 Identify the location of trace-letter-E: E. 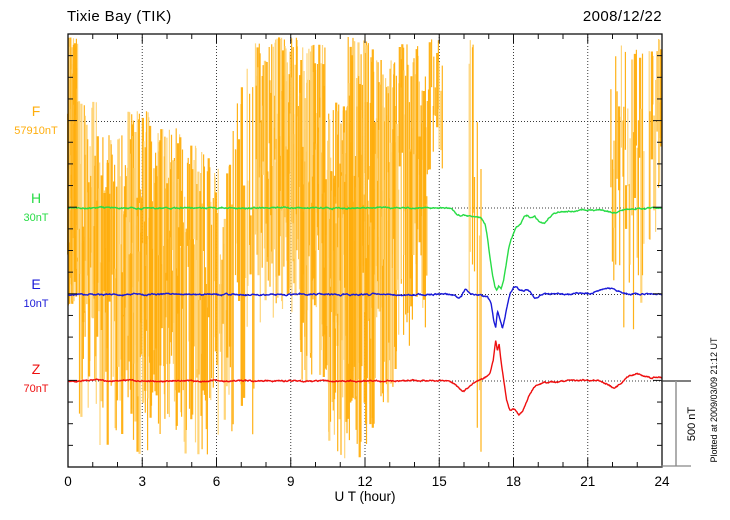
(36, 284).